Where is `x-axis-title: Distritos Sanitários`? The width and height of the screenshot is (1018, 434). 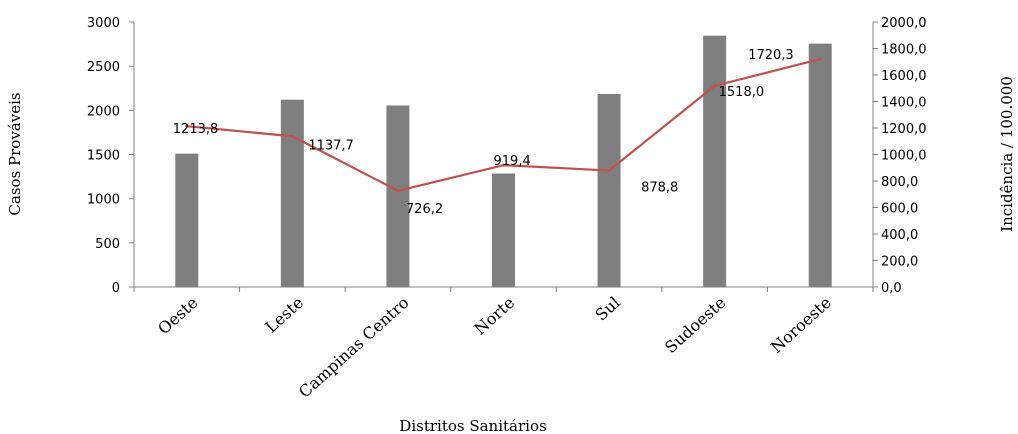 x-axis-title: Distritos Sanitários is located at coordinates (472, 425).